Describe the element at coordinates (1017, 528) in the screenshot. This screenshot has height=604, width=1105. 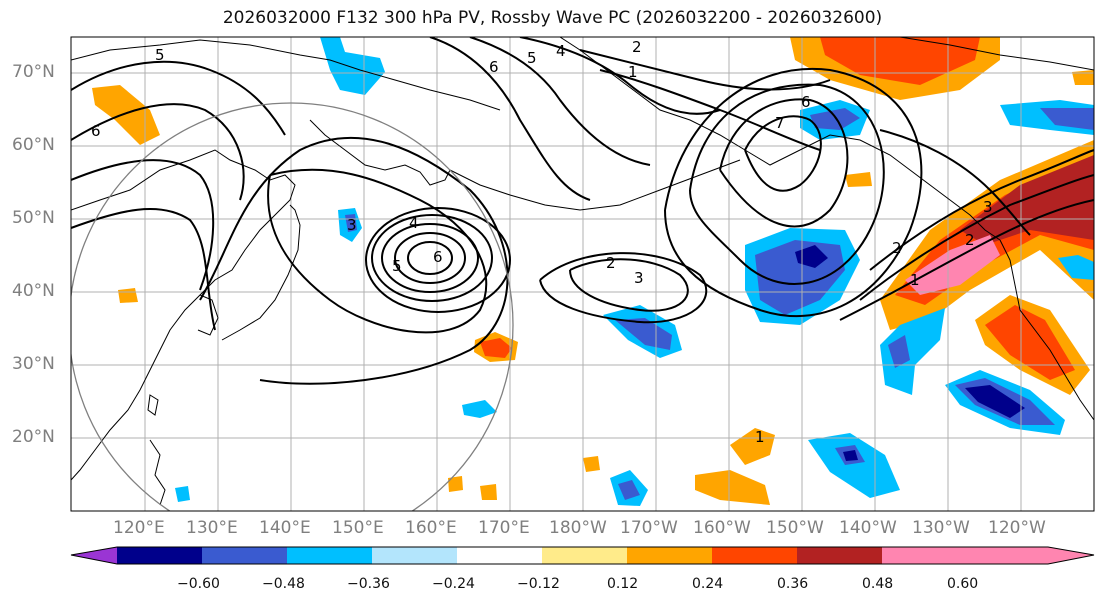
I see `lon-label: 120°W` at that location.